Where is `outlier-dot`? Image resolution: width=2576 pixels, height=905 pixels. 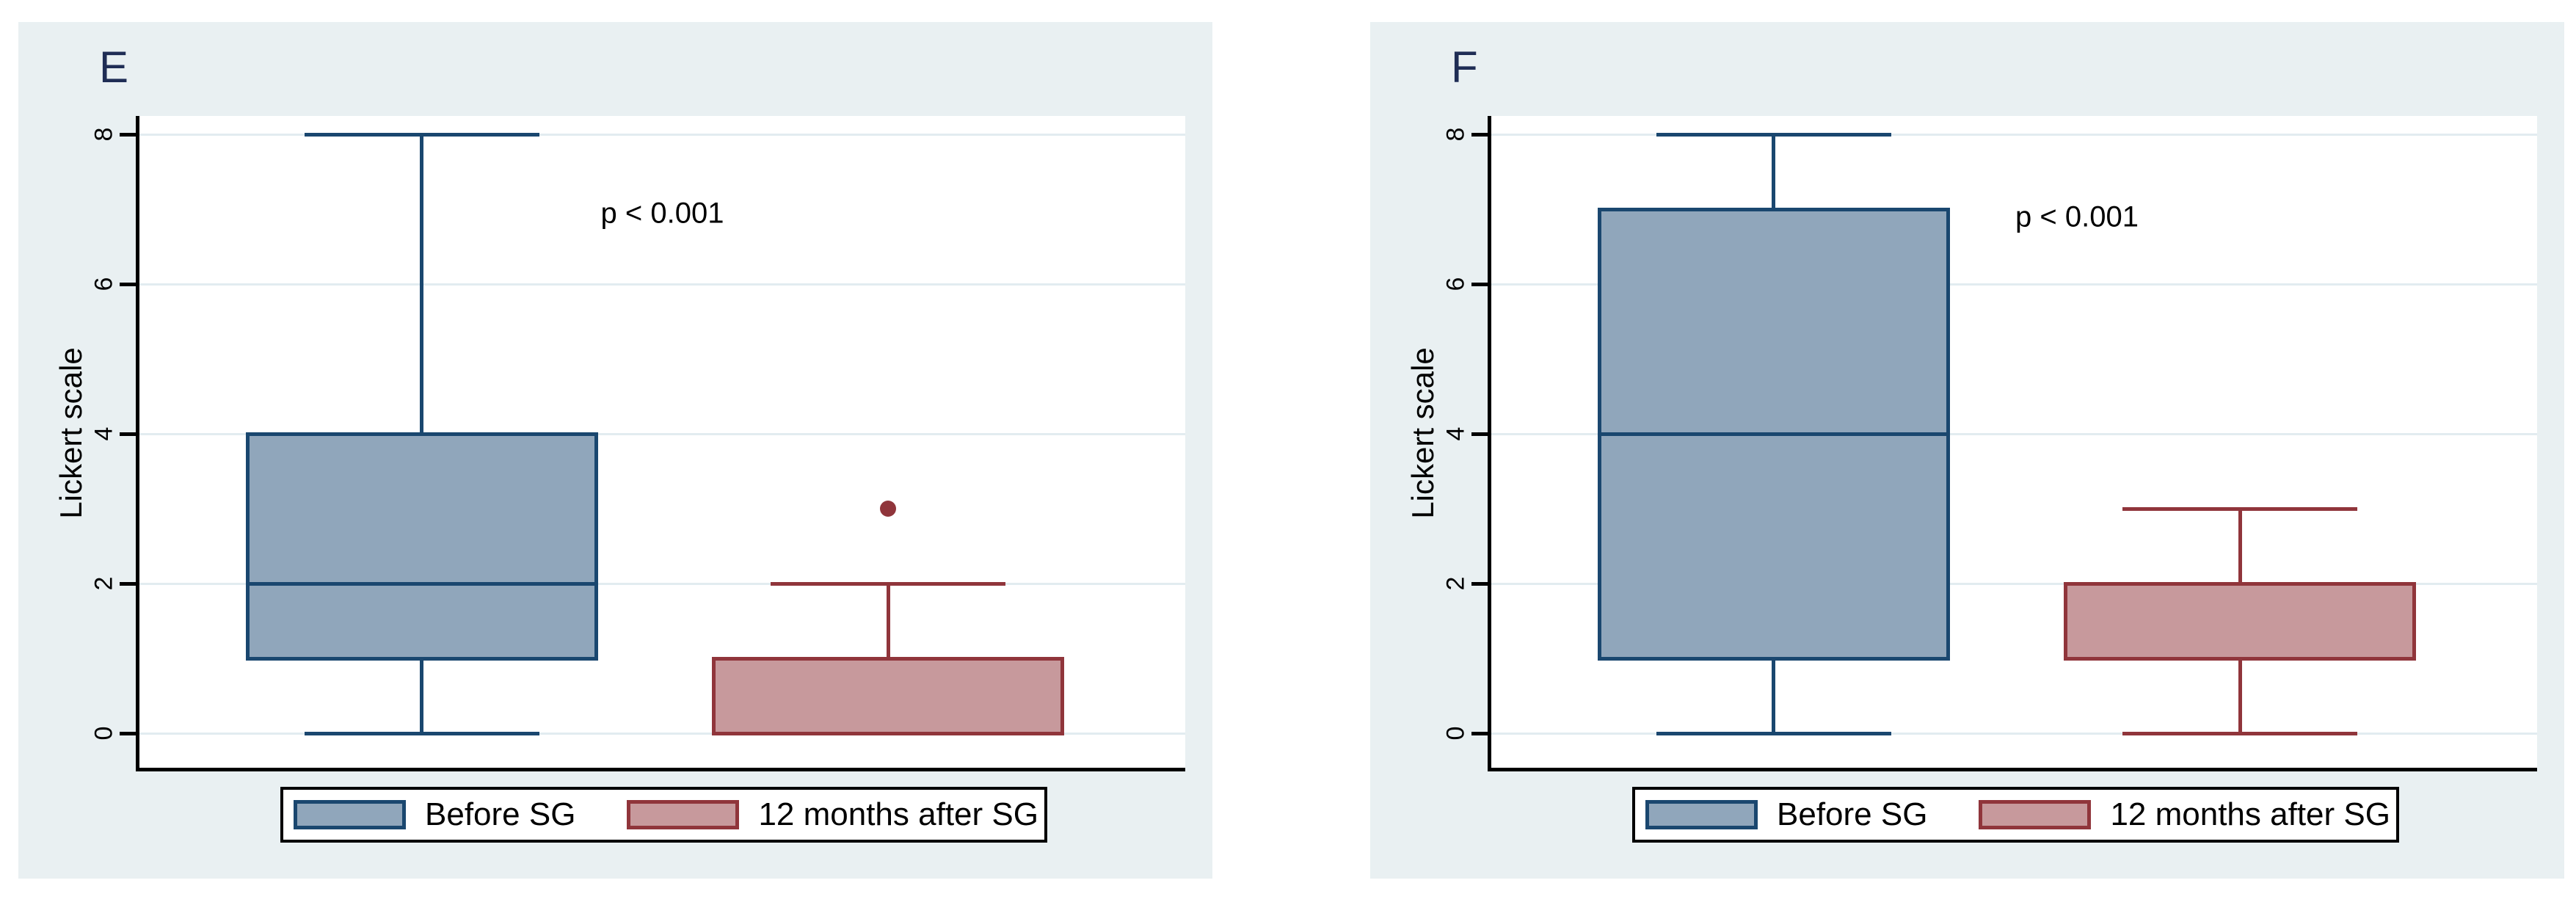
outlier-dot is located at coordinates (888, 509).